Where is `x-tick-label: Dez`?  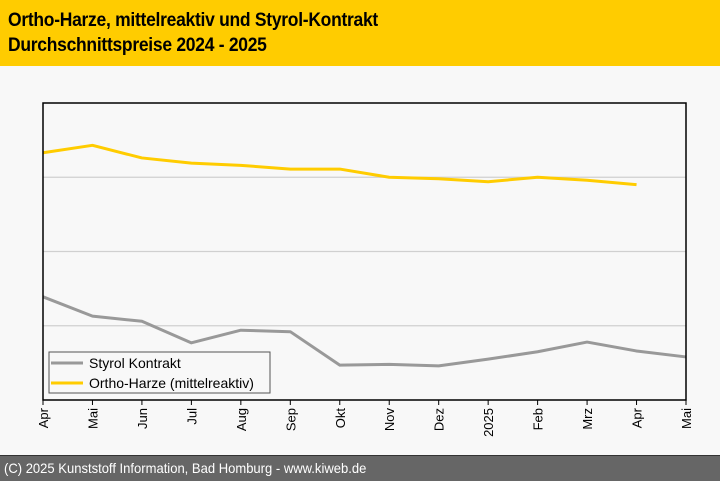 x-tick-label: Dez is located at coordinates (439, 419).